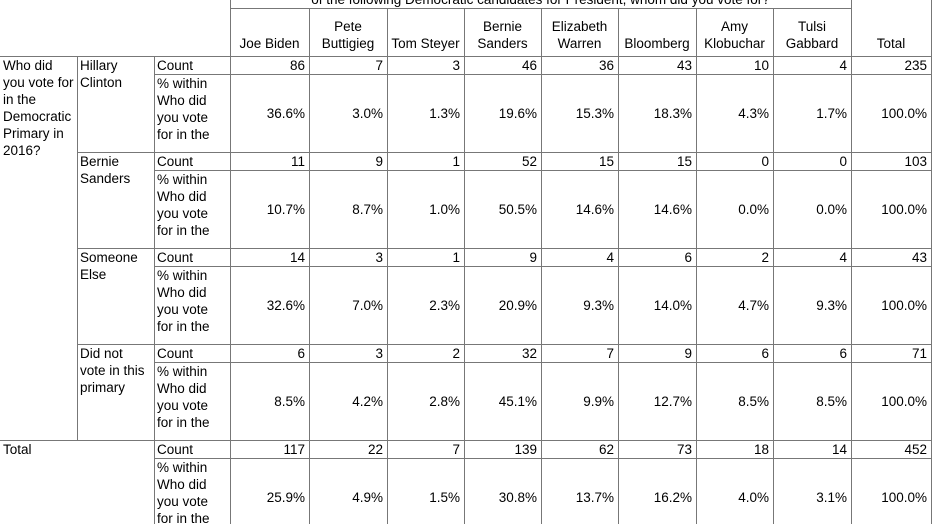 Image resolution: width=932 pixels, height=524 pixels. What do you see at coordinates (426, 401) in the screenshot?
I see `percent-cell: 2.8%` at bounding box center [426, 401].